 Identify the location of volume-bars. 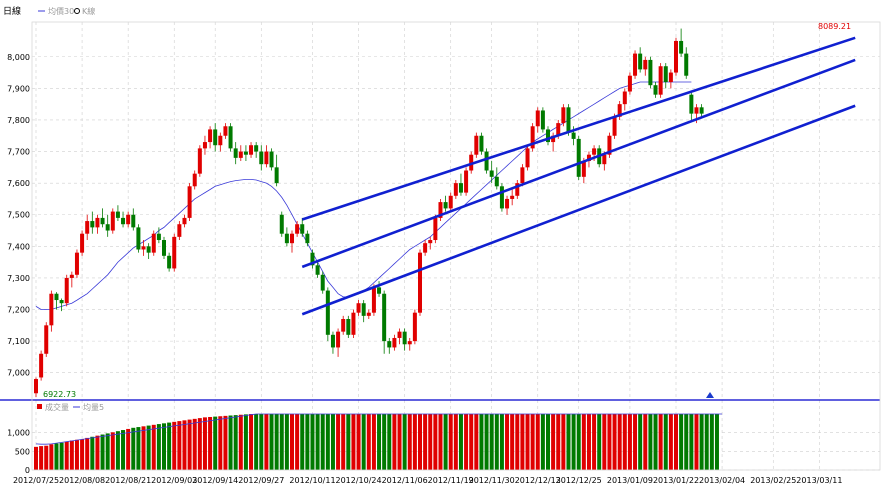
(376, 442).